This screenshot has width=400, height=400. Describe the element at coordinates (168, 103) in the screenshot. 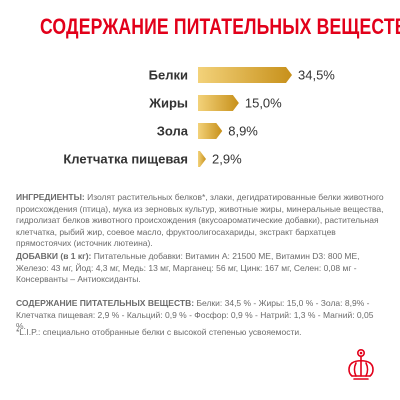

I see `category-label: Жиры` at that location.